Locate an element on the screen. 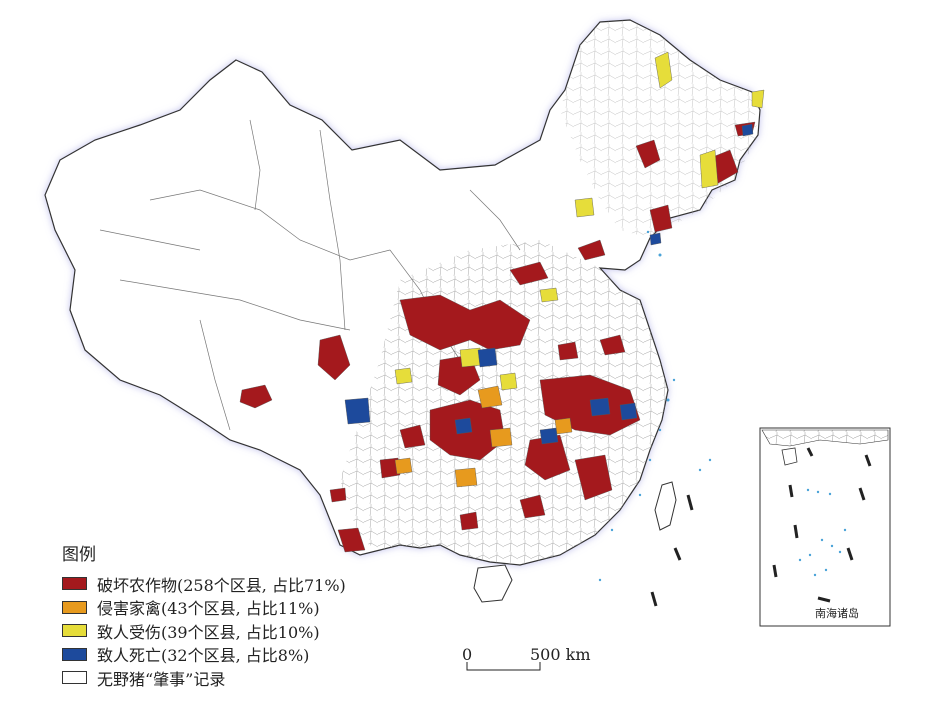 This screenshot has height=720, width=925. legend-item: 侵害家禽(43个区县, 占比11%) is located at coordinates (242, 608).